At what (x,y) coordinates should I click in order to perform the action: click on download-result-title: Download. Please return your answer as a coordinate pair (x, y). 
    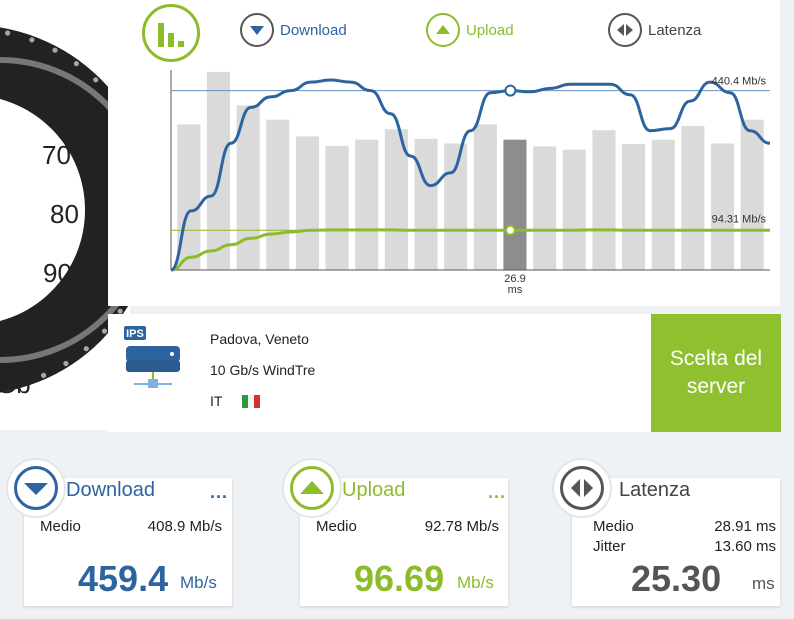
    Looking at the image, I should click on (110, 490).